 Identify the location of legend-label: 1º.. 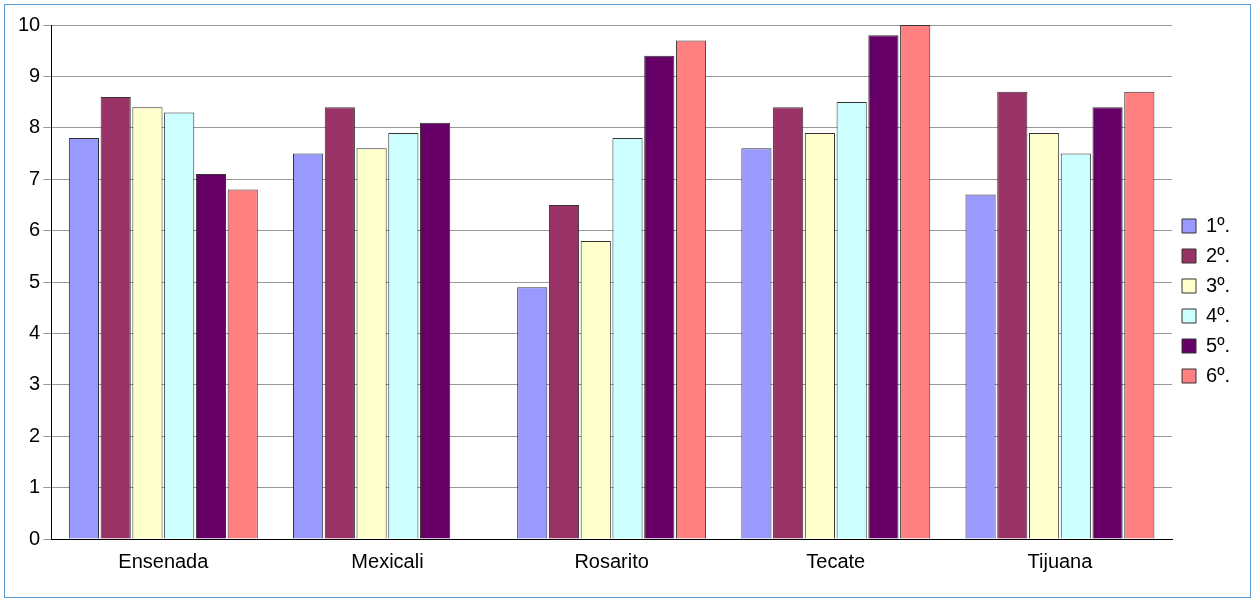
(1218, 224).